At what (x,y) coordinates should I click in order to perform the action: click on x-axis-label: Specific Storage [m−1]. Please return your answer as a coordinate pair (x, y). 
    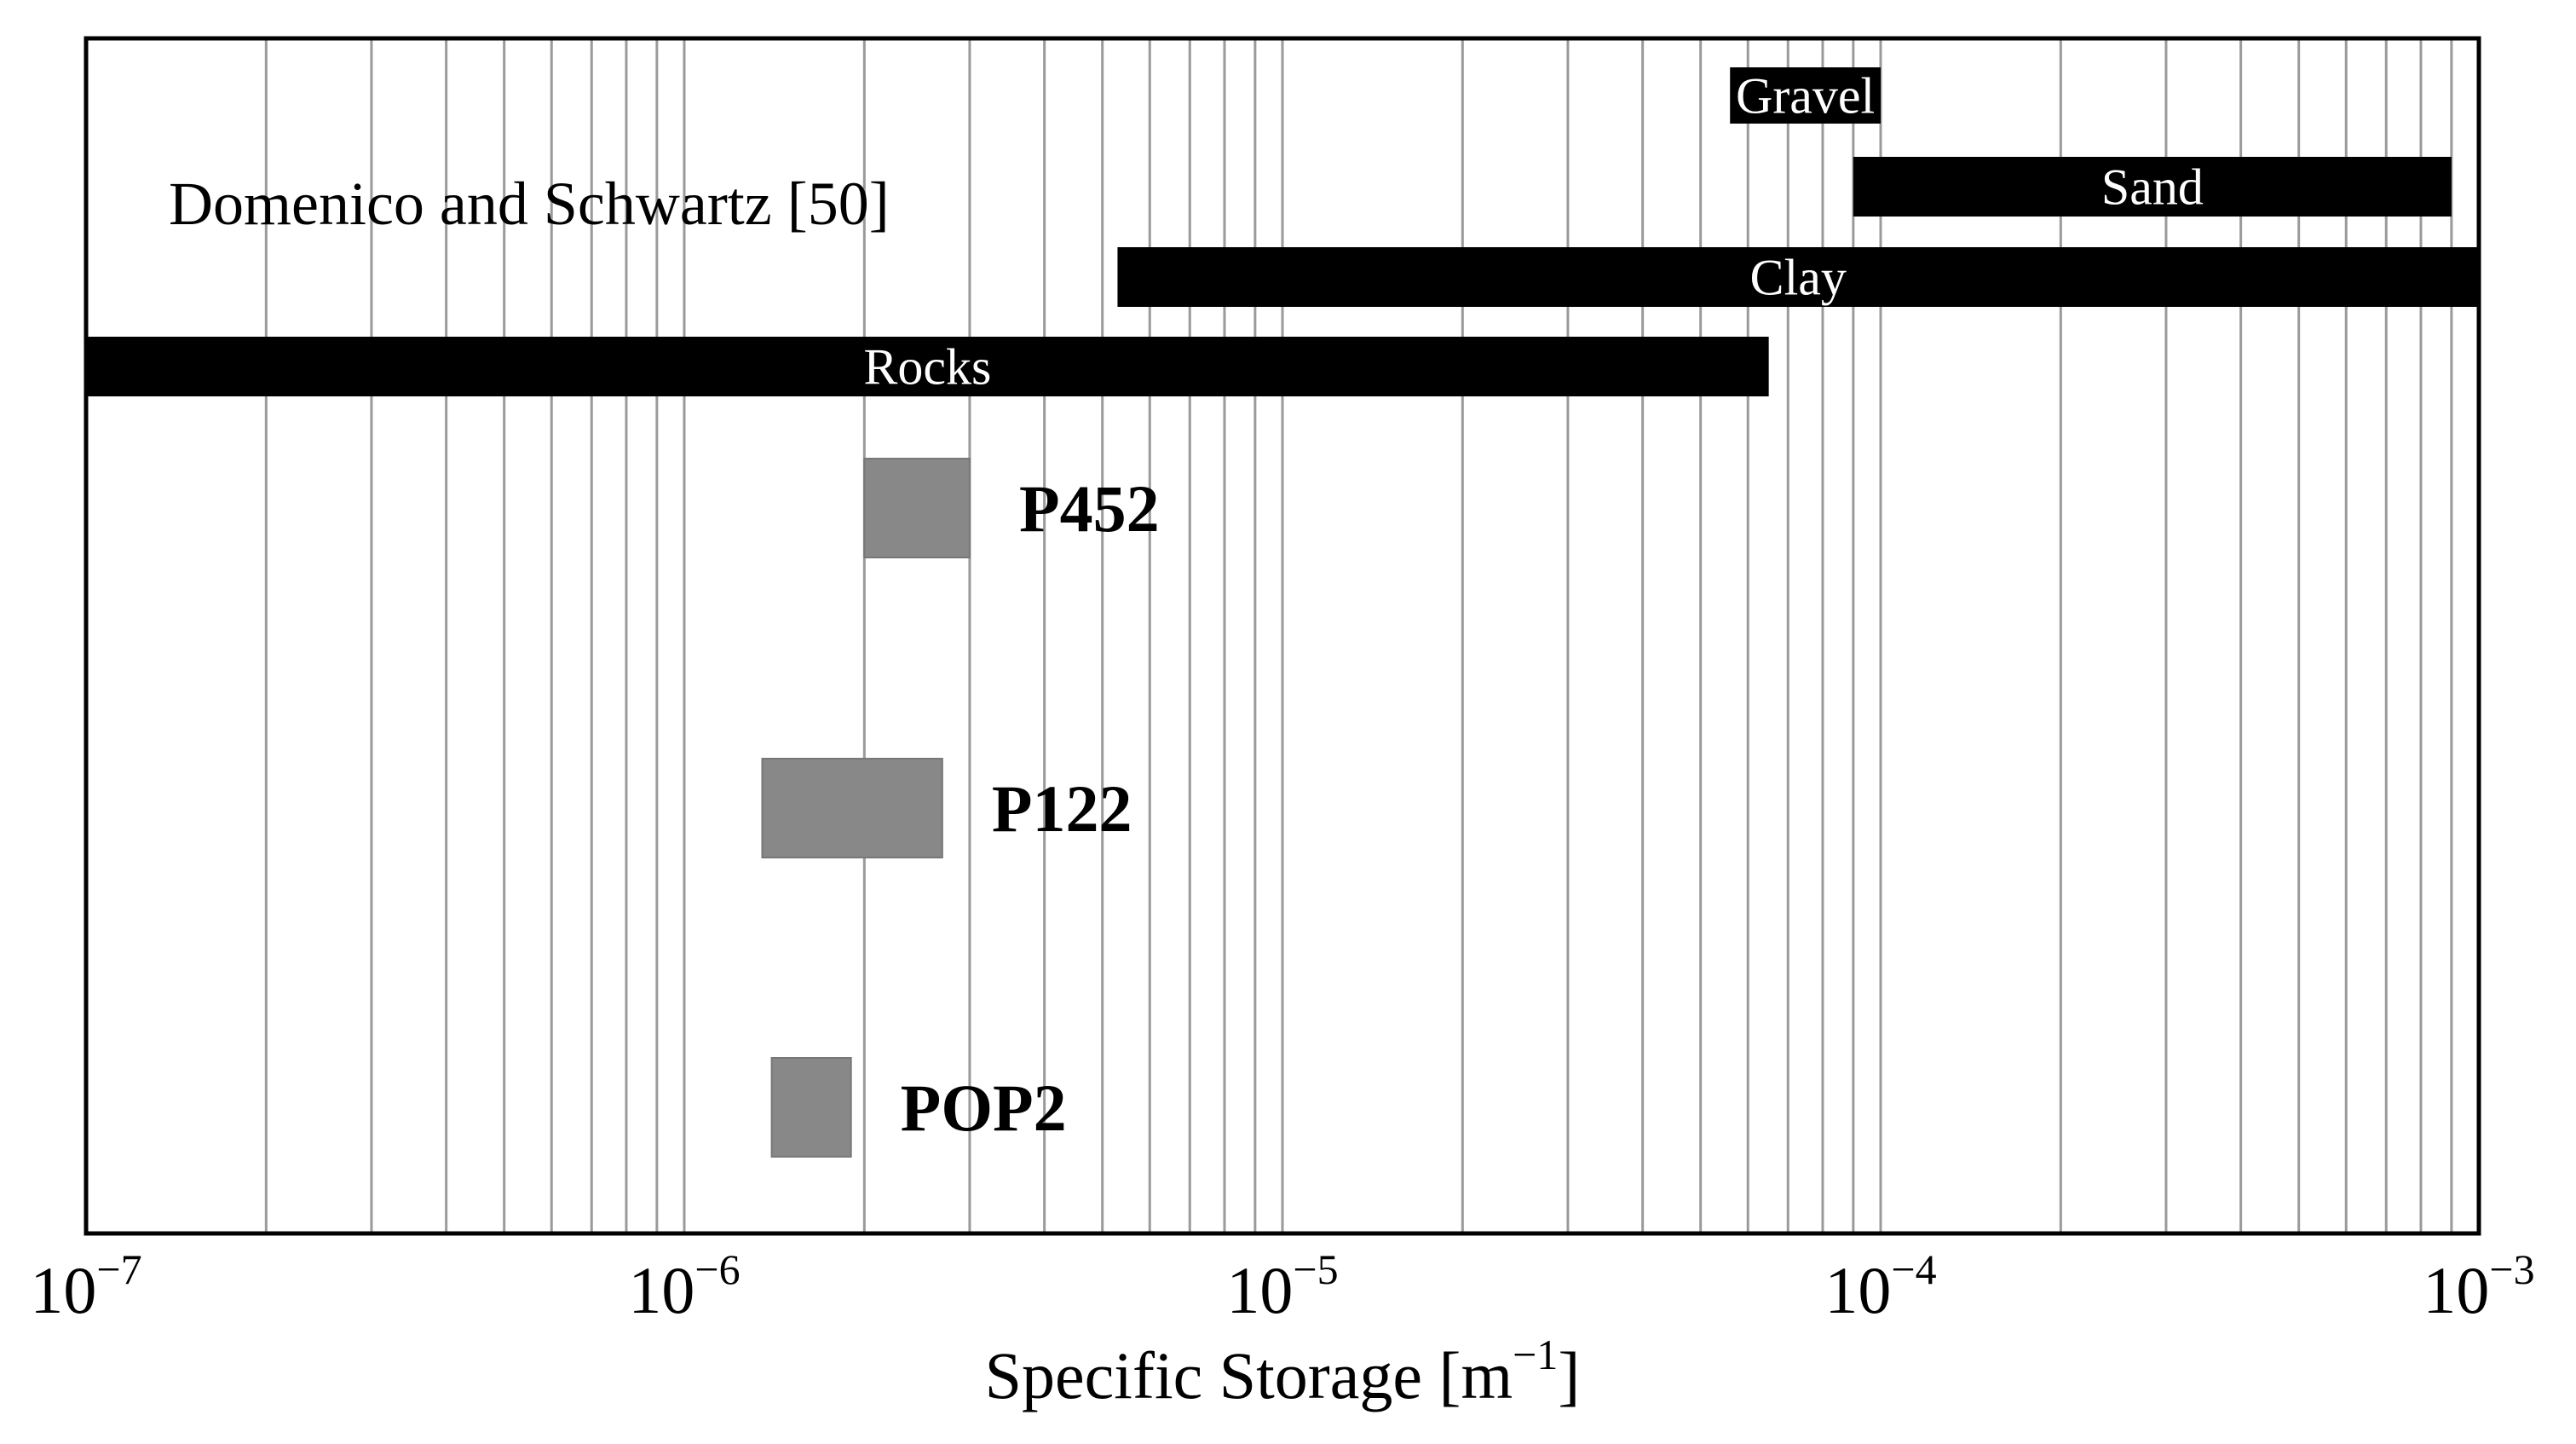
    Looking at the image, I should click on (1283, 1371).